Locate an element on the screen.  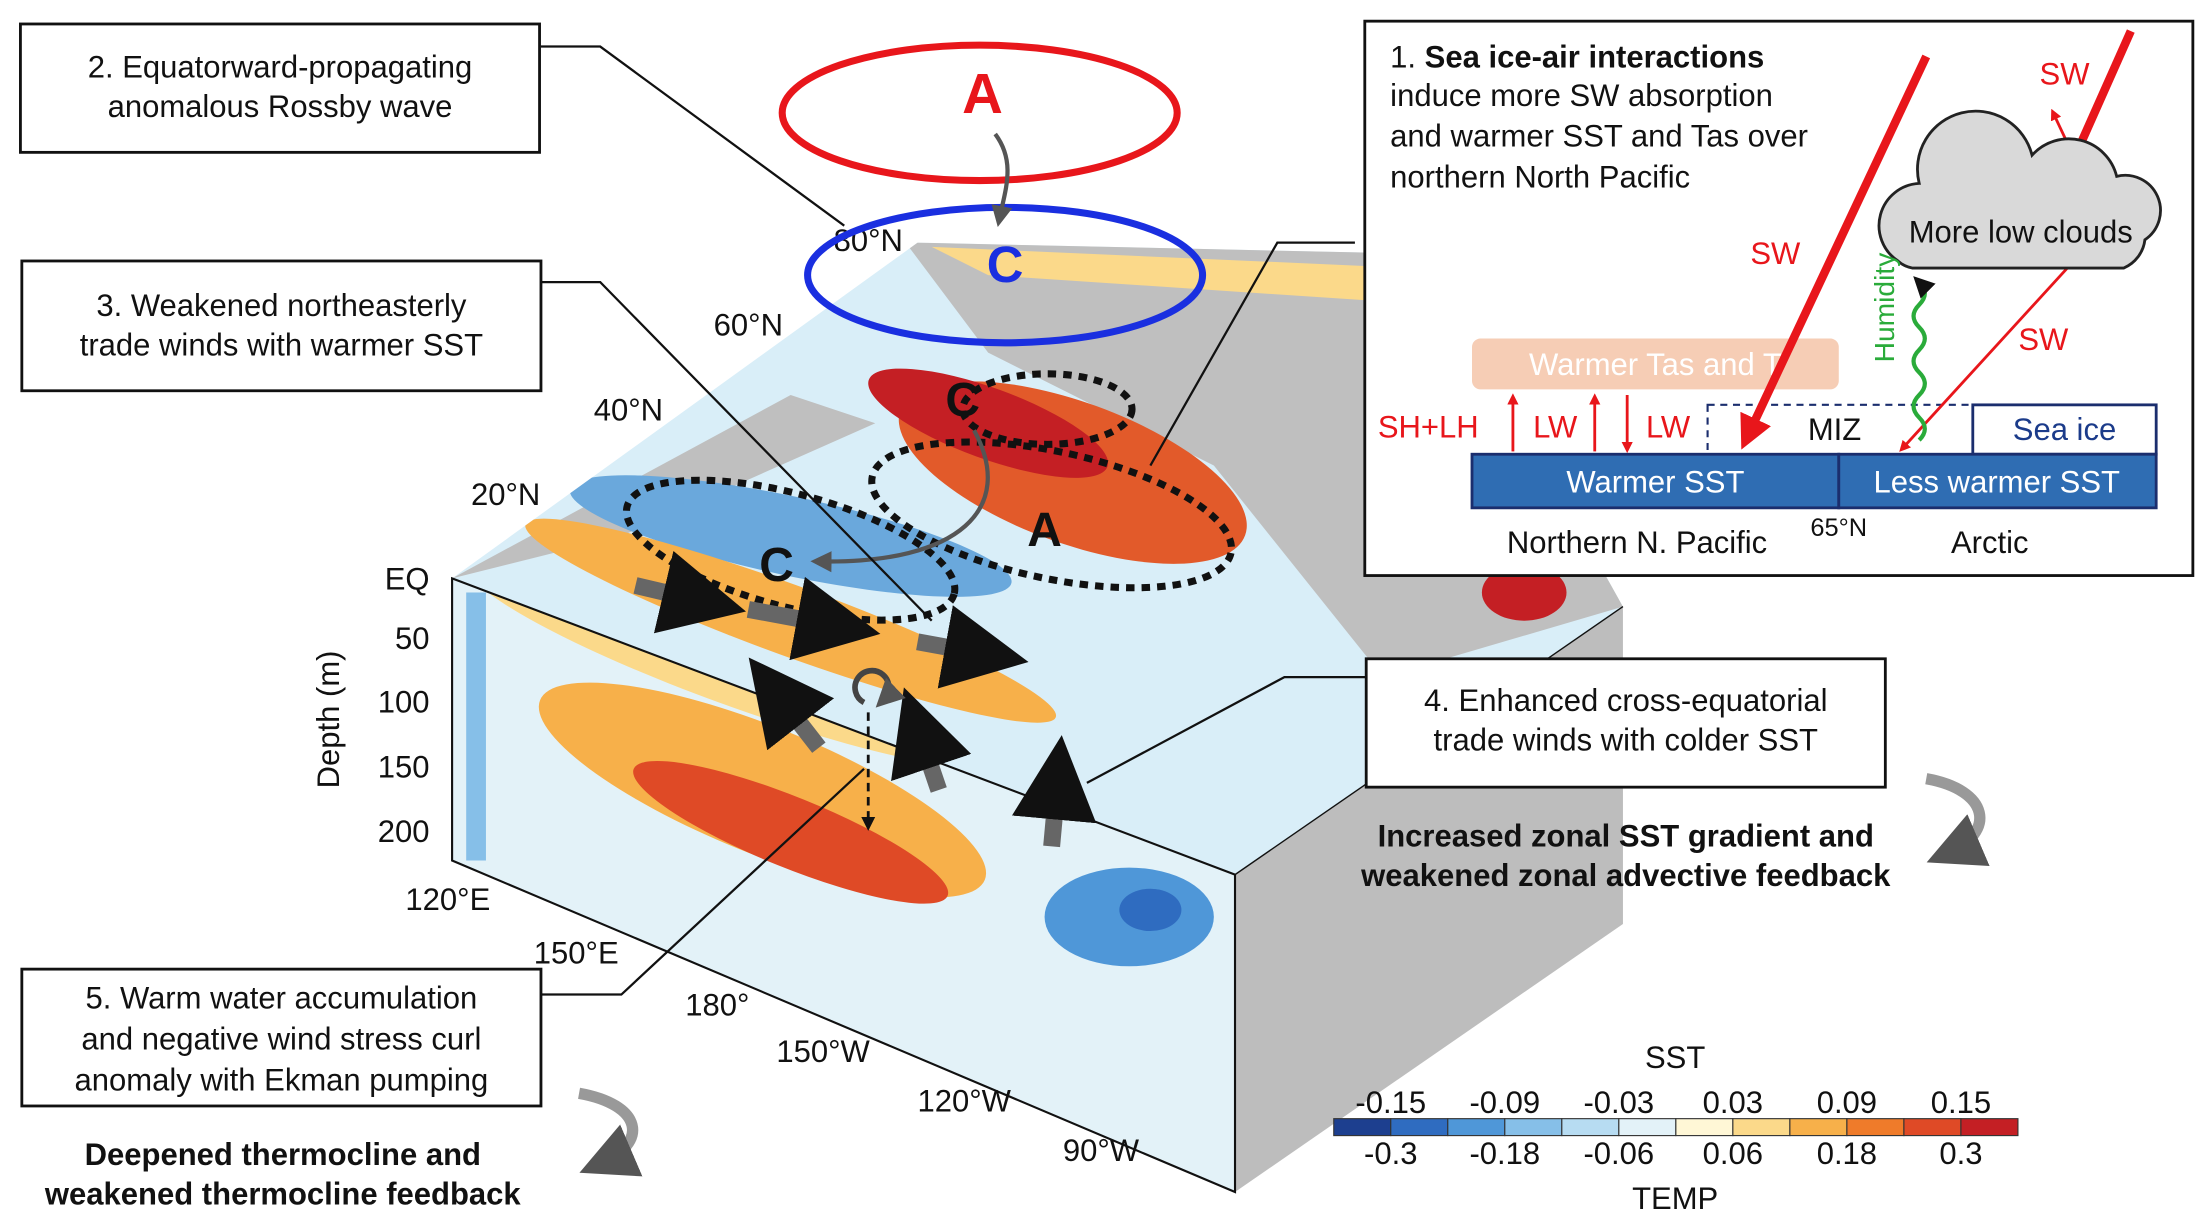
colorbar-label: -0.03 is located at coordinates (1618, 1102).